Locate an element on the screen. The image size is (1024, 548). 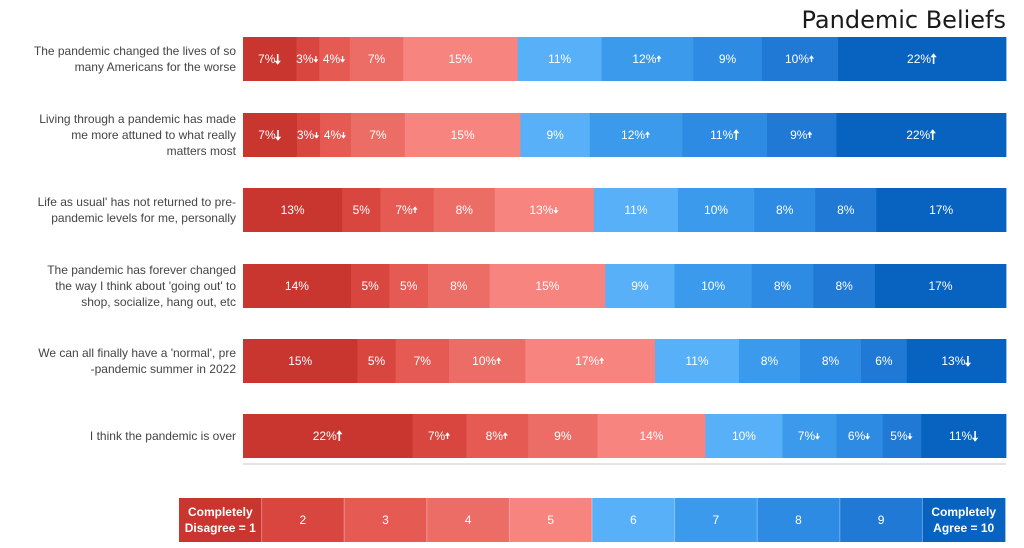
legend-label-line: 8 is located at coordinates (798, 520).